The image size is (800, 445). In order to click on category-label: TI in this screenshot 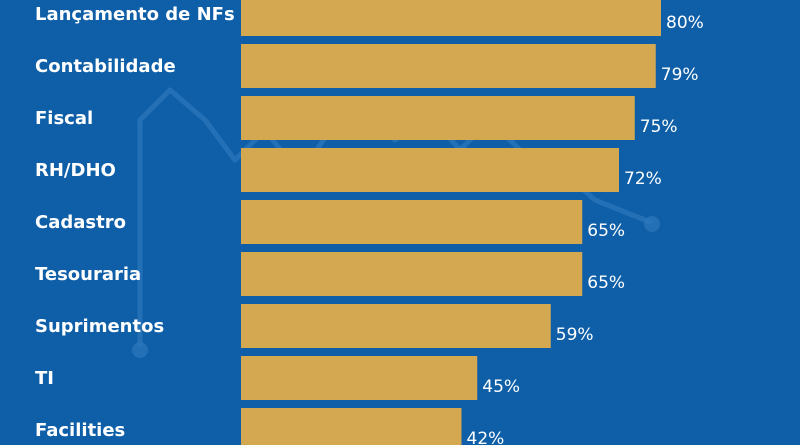, I will do `click(44, 378)`.